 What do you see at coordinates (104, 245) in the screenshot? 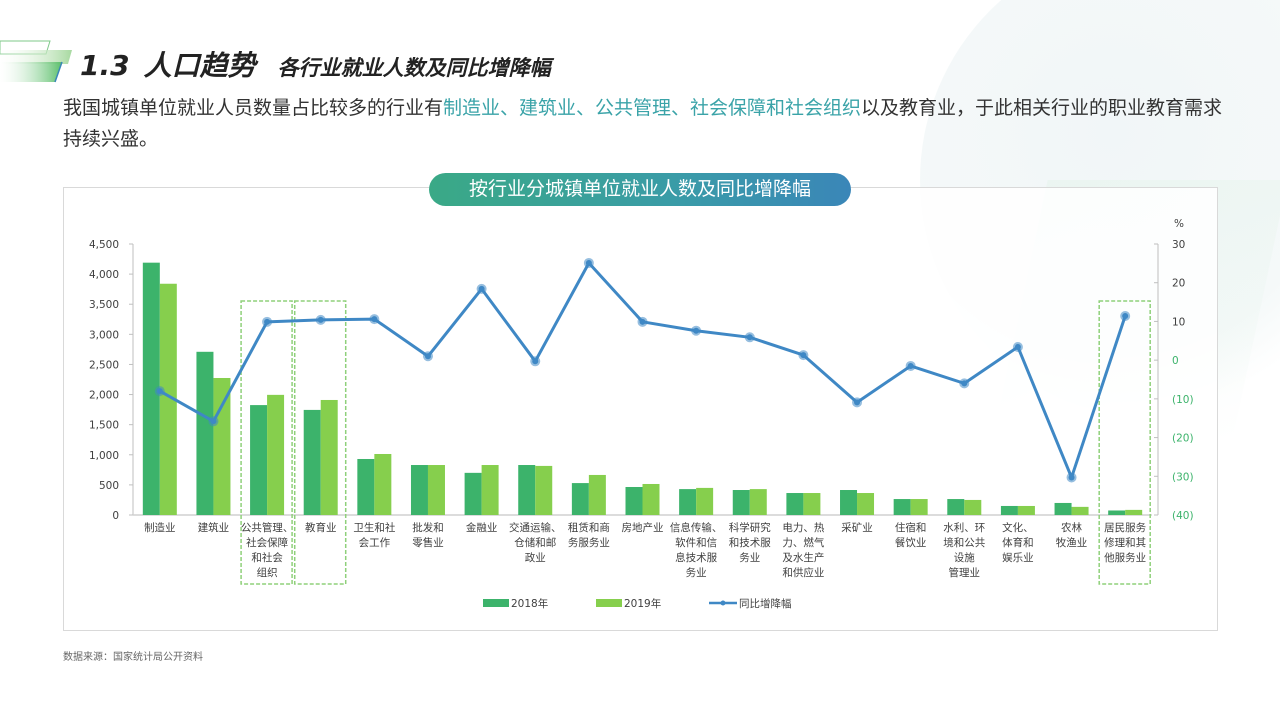
I see `left-axis-tick-label: 4,500` at bounding box center [104, 245].